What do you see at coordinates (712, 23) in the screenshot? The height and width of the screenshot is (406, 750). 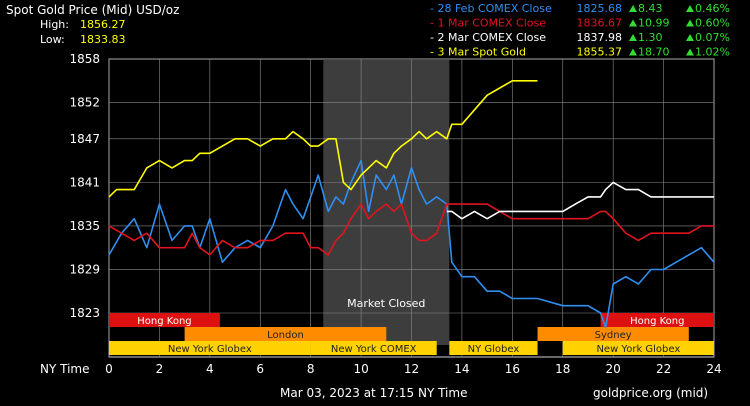 I see `legend-percent: 0.60%` at bounding box center [712, 23].